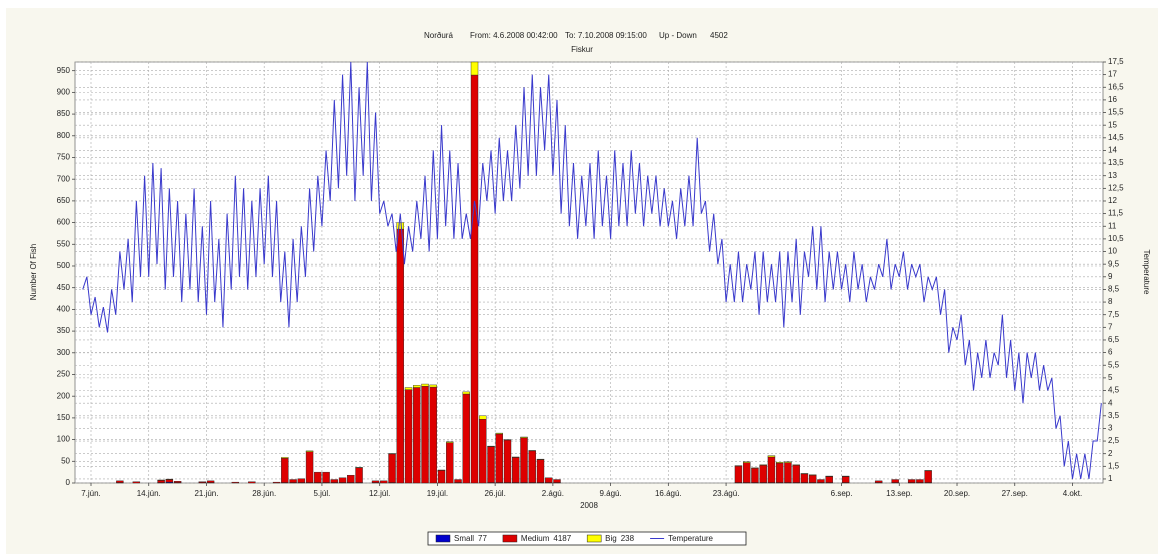 This screenshot has height=560, width=1164. Describe the element at coordinates (1116, 137) in the screenshot. I see `y2-tick-label: 14,5` at that location.